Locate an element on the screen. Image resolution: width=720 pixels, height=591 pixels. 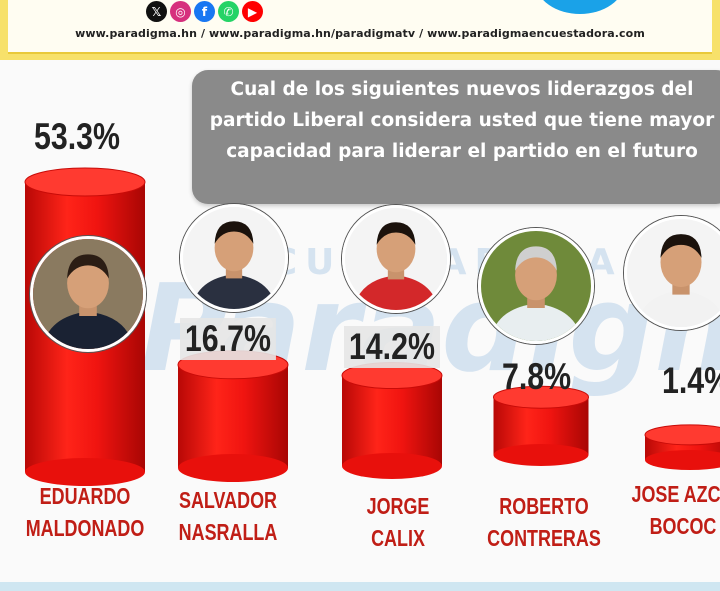
candidate-name: JOSE AZCO BOCOC is located at coordinates (662, 510).